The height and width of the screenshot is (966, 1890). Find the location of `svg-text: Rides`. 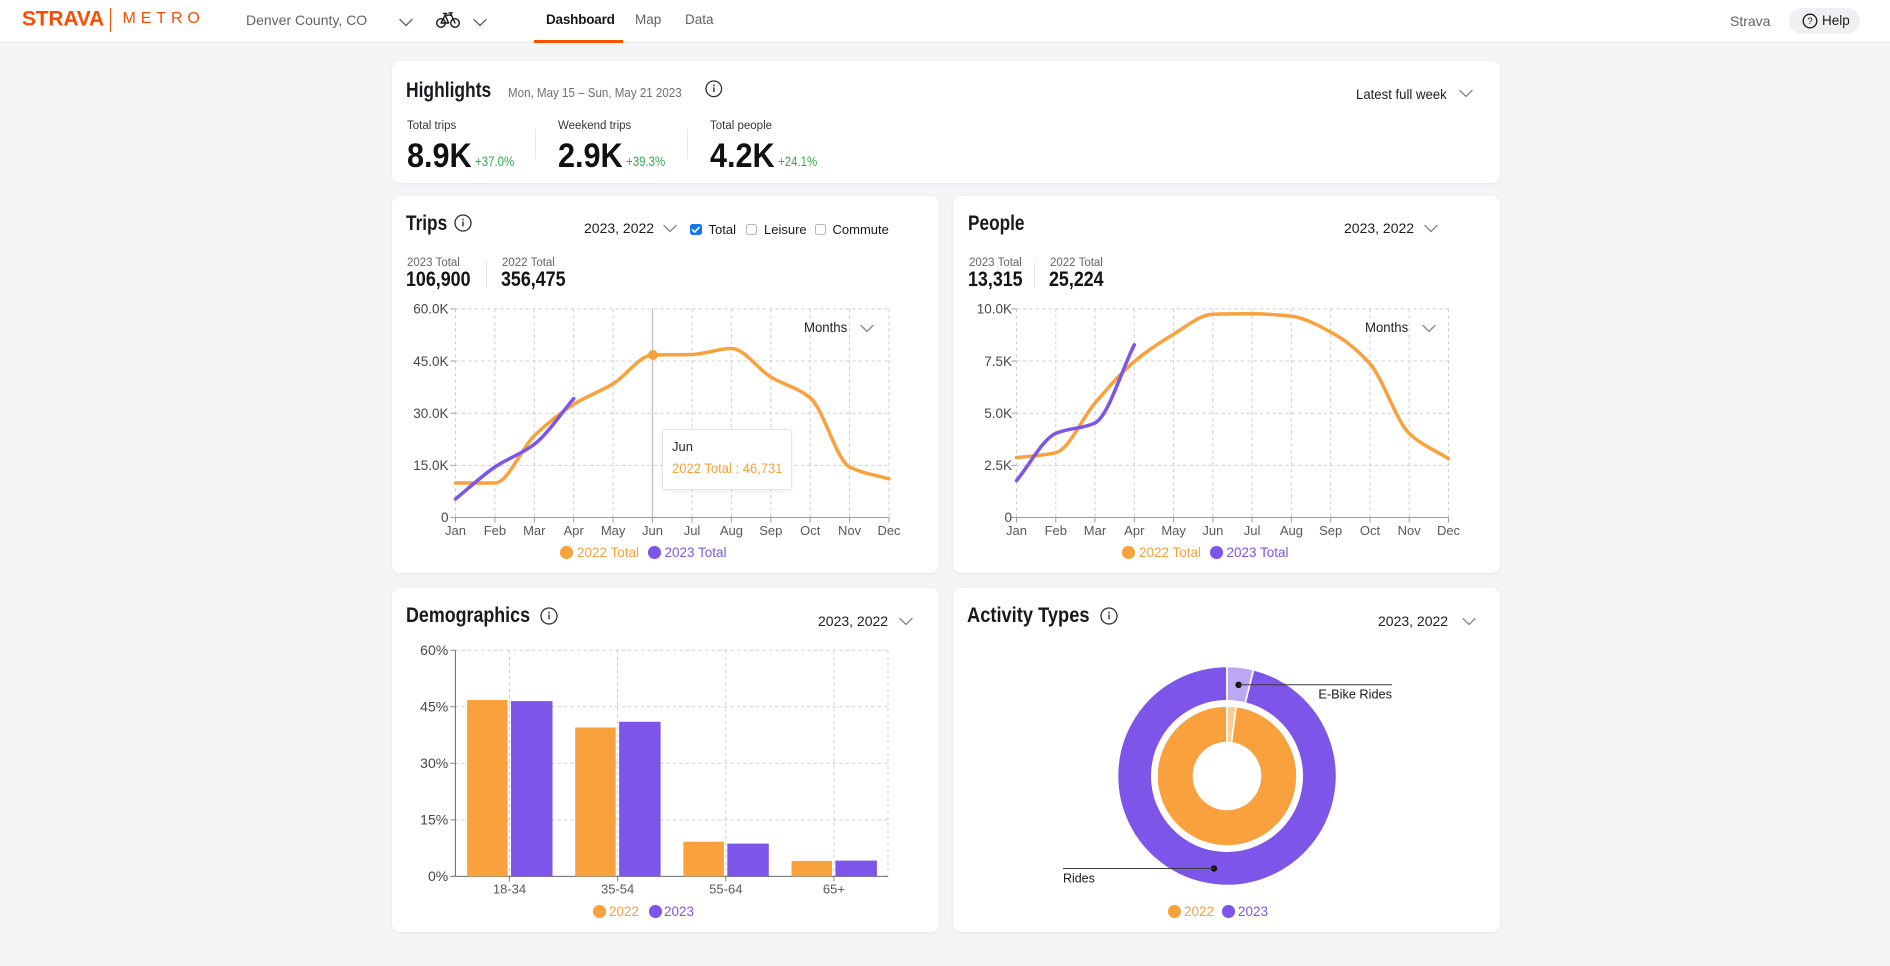

svg-text: Rides is located at coordinates (1079, 878).